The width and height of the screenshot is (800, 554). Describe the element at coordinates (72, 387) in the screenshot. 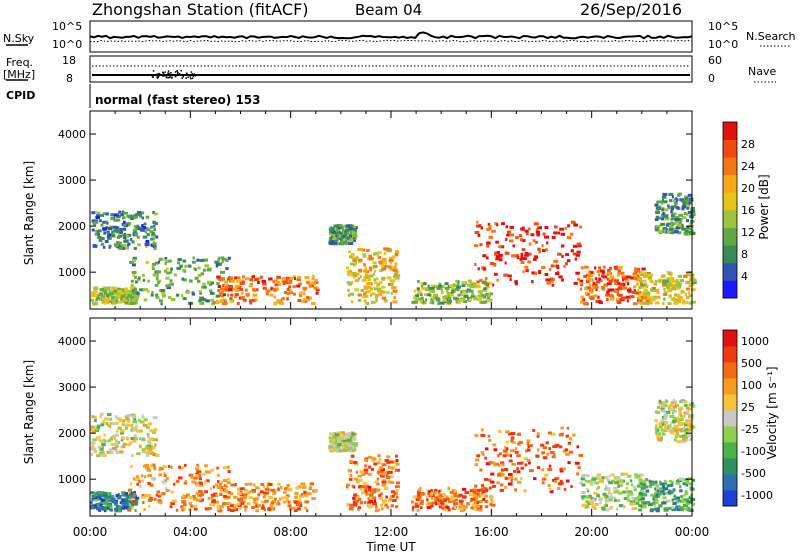

I see `y-tick-label: 3000` at that location.